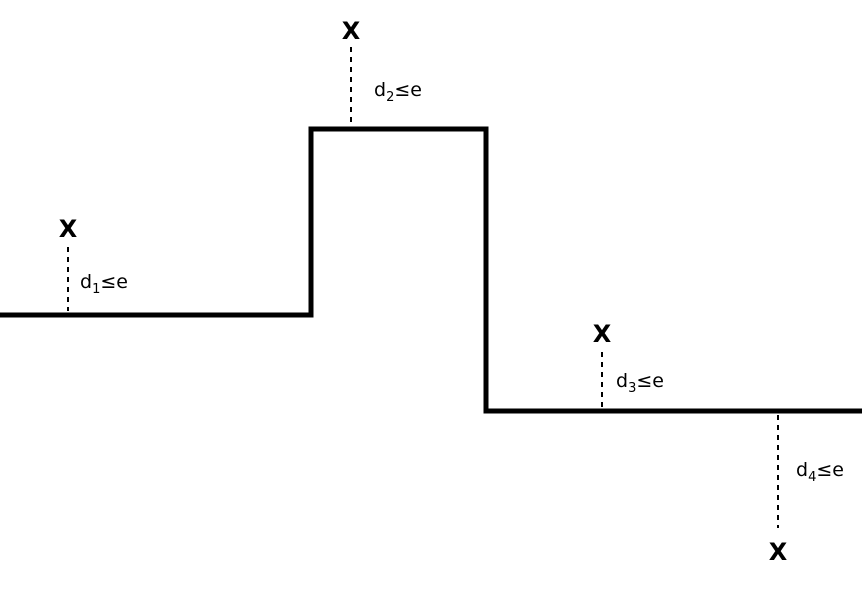  What do you see at coordinates (812, 477) in the screenshot?
I see `distance-sub-4: 4` at bounding box center [812, 477].